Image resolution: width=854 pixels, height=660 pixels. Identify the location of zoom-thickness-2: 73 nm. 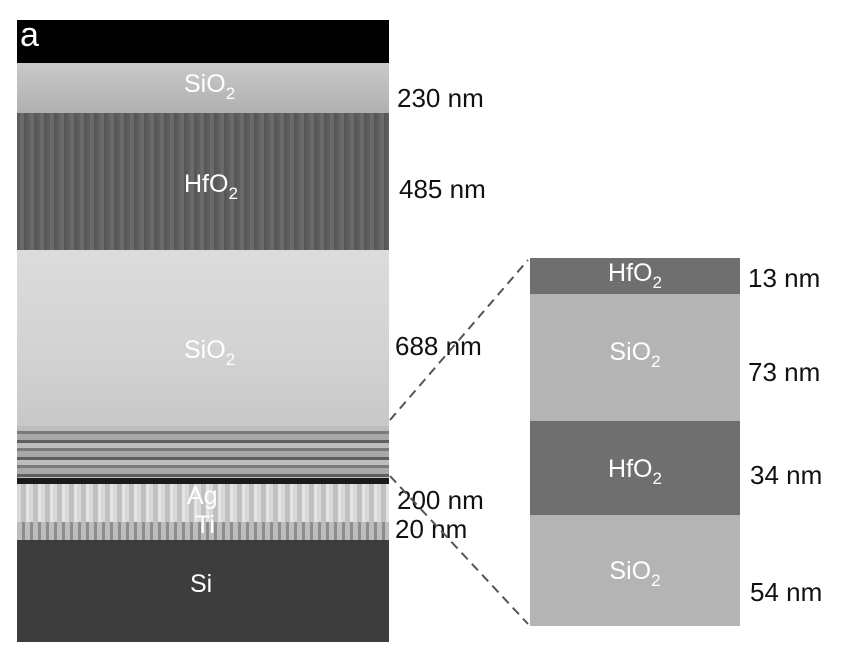
(784, 372).